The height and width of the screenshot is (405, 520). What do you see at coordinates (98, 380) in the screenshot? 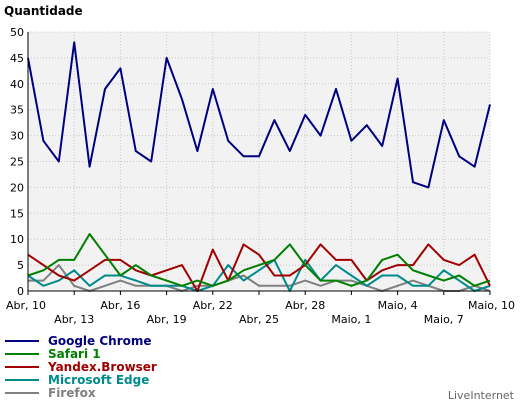
I see `legend-label: Microsoft Edge` at bounding box center [98, 380].